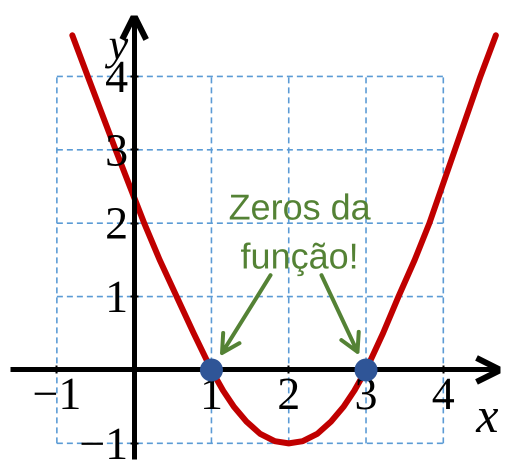 The image size is (521, 469). What do you see at coordinates (300, 231) in the screenshot?
I see `annotation: Zeros da função!` at bounding box center [300, 231].